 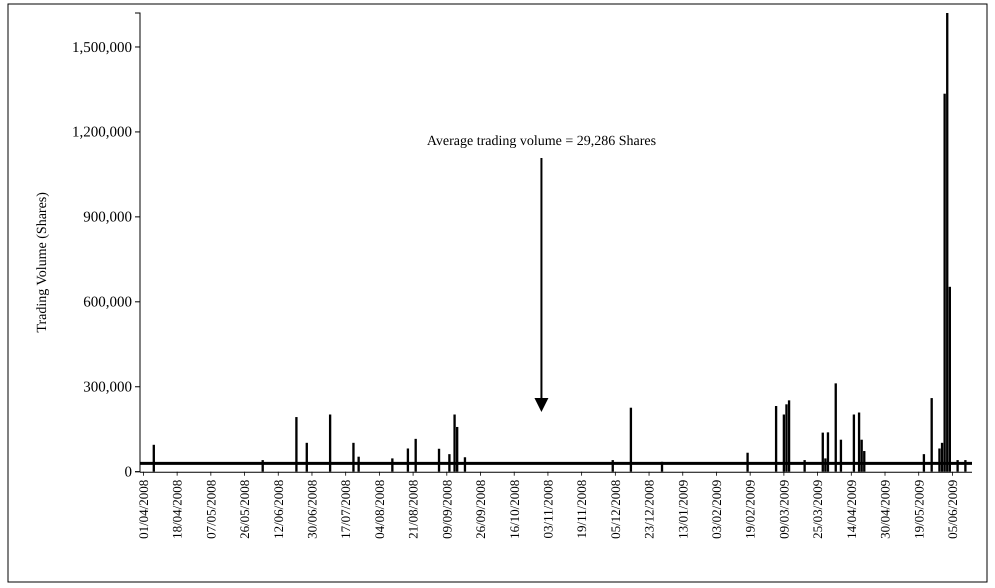 I want to click on x-tick-label: 19/05/2009, so click(x=918, y=509).